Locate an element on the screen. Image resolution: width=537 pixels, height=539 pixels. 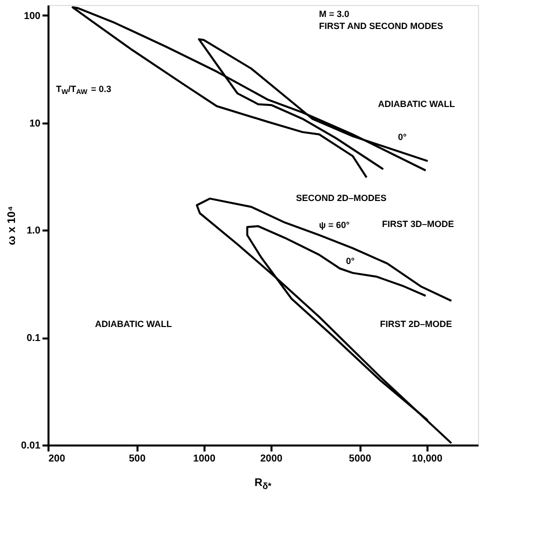
x-tick-label: 10,000 is located at coordinates (427, 459).